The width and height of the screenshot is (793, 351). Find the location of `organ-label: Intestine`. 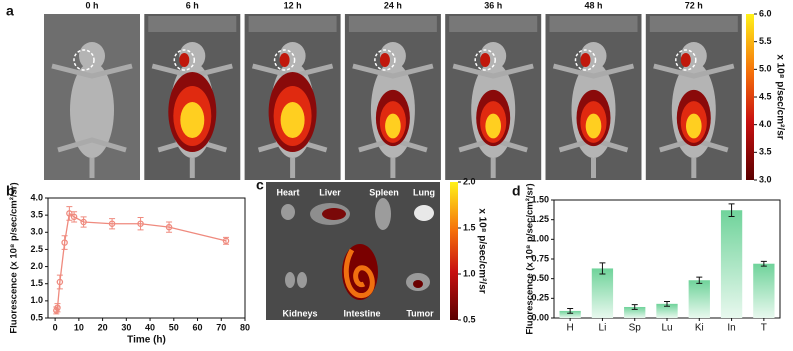

organ-label: Intestine is located at coordinates (361, 313).